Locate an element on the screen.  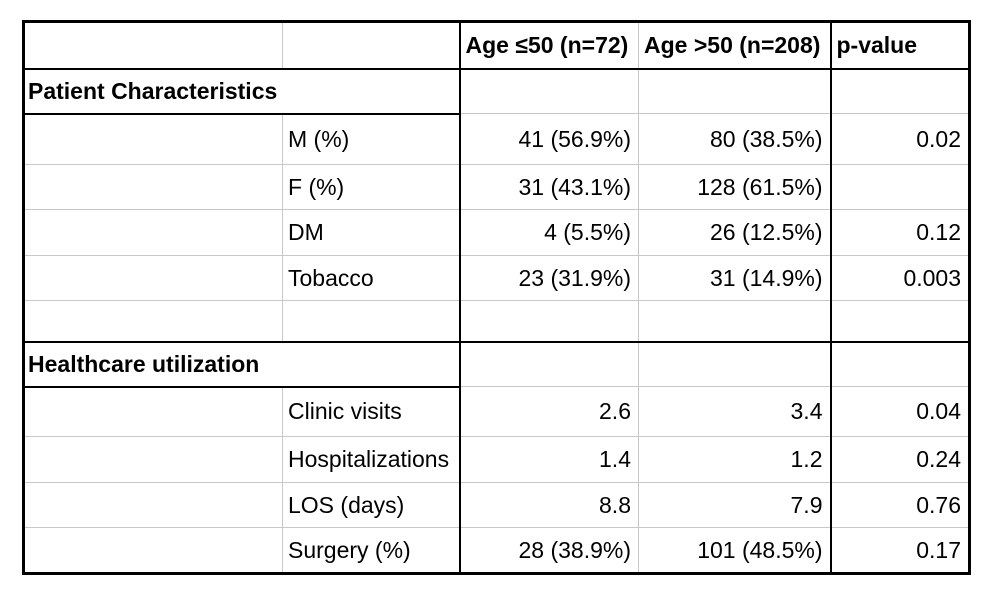
row-tobacco: Tobacco 23 (31.9%) 31 (14.9%) 0.003 is located at coordinates (496, 278).